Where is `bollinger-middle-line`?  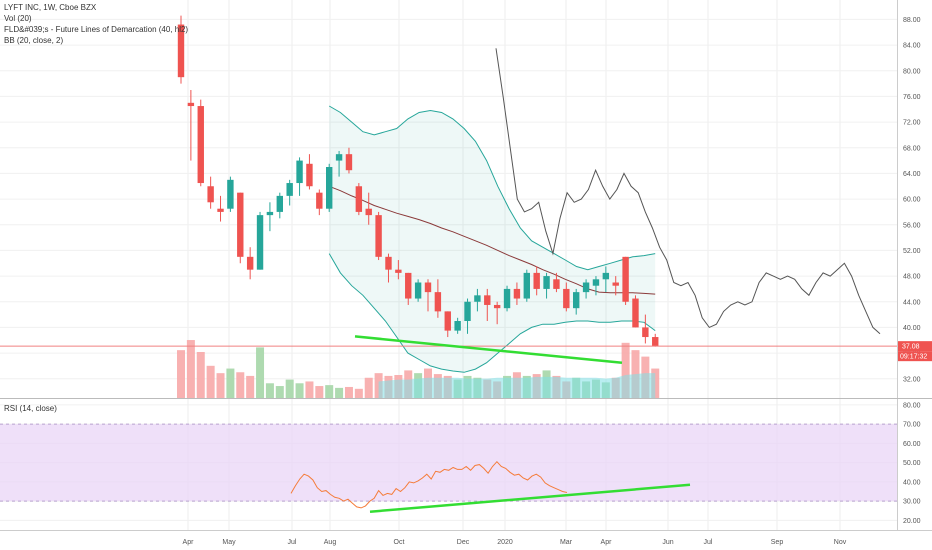 bollinger-middle-line is located at coordinates (492, 240).